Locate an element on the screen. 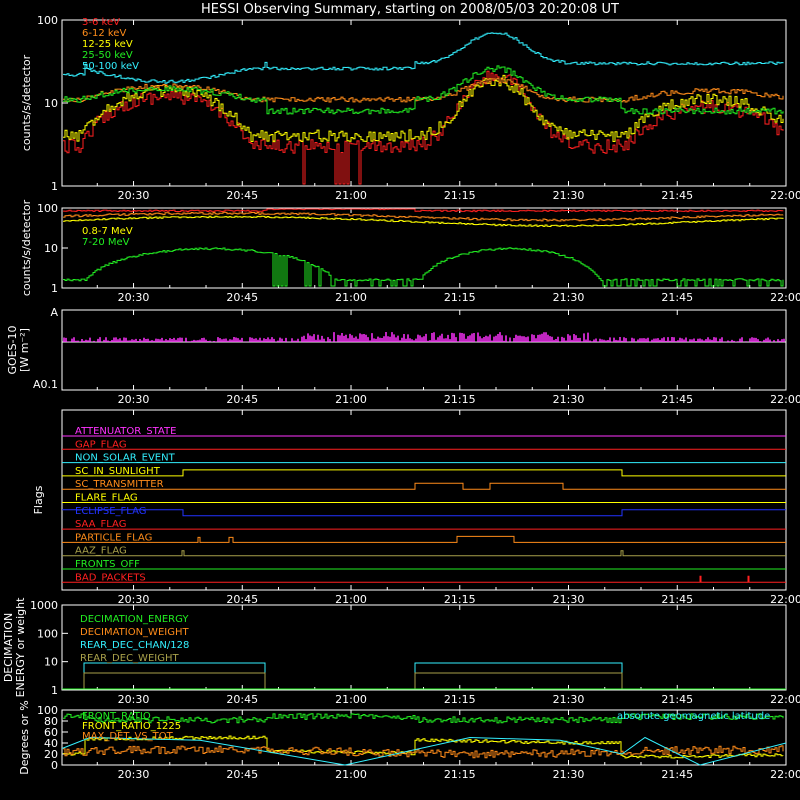 The height and width of the screenshot is (800, 800). series-geomagnetic-latitude is located at coordinates (424, 751).